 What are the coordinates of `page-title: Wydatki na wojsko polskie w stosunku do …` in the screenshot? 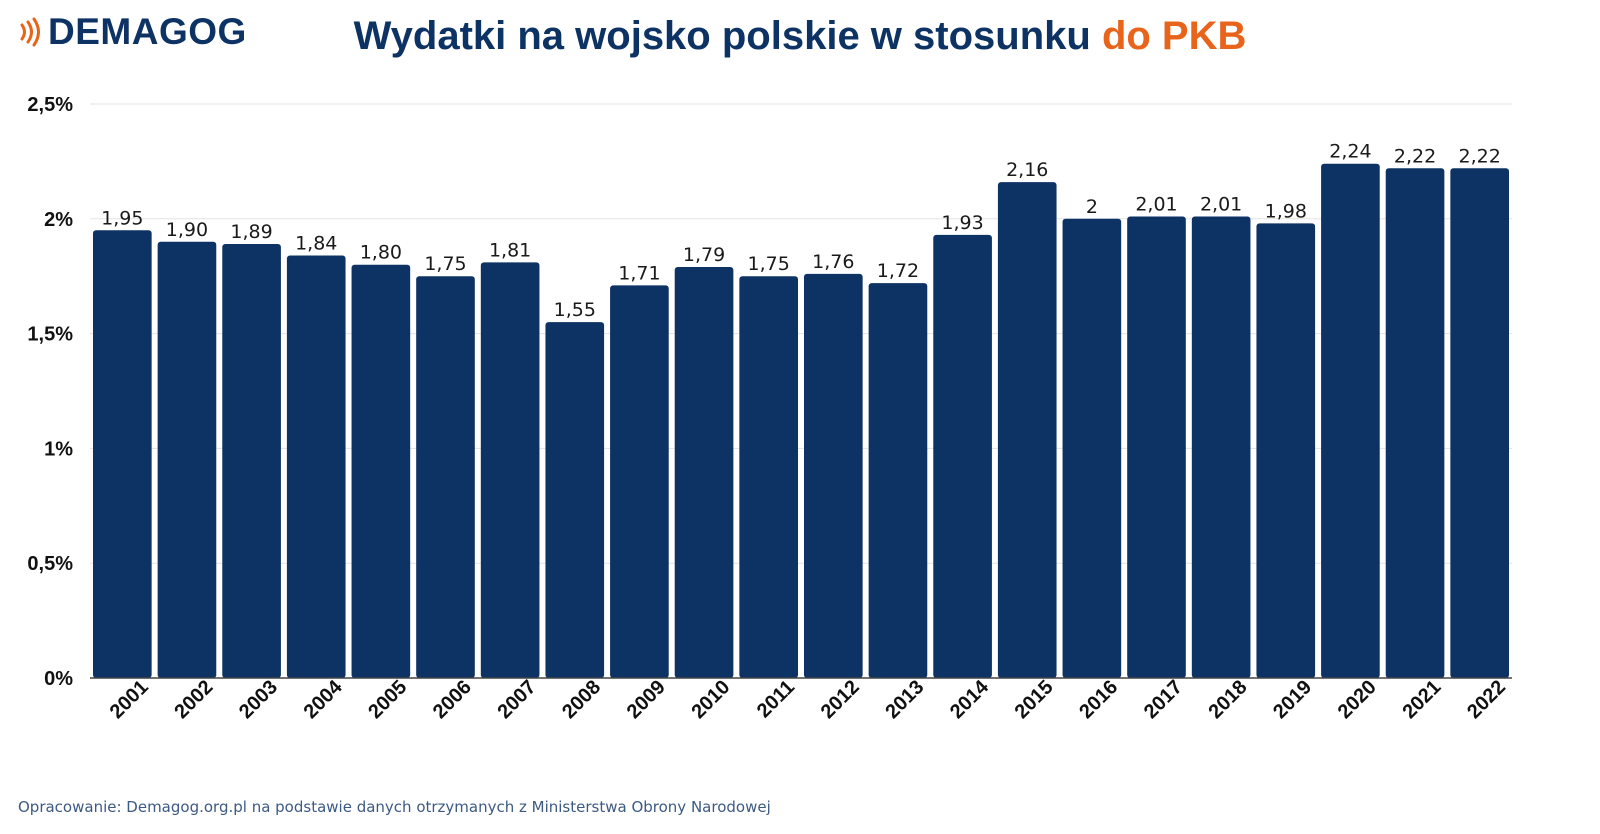 It's located at (800, 36).